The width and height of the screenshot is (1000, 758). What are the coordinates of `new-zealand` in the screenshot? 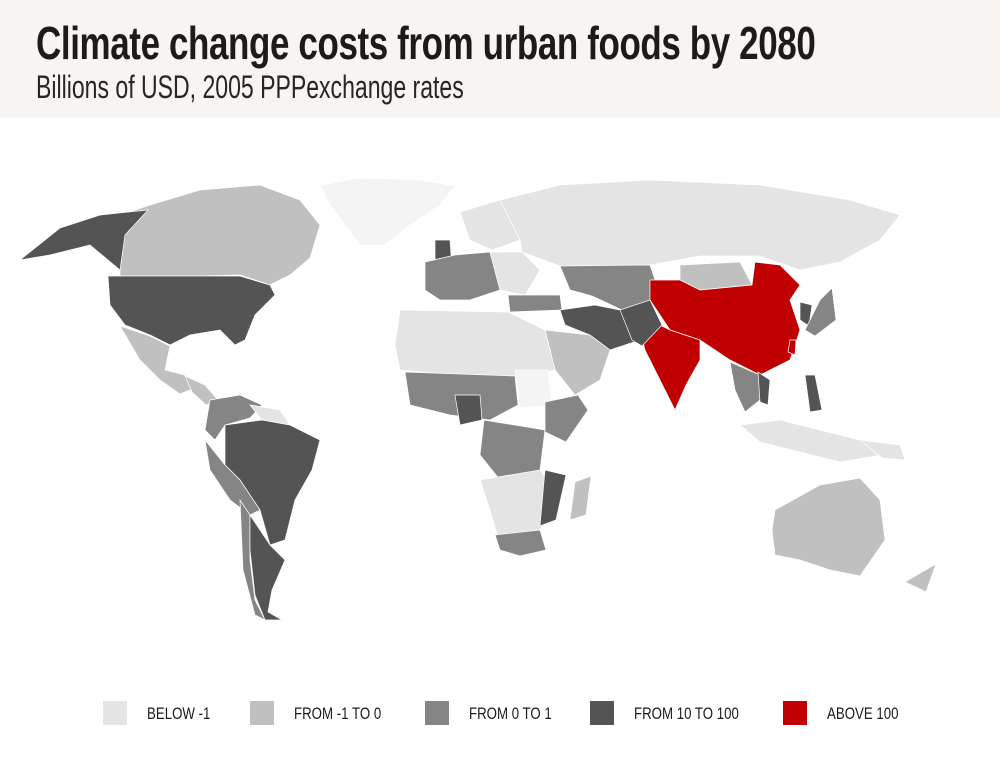 It's located at (920, 578).